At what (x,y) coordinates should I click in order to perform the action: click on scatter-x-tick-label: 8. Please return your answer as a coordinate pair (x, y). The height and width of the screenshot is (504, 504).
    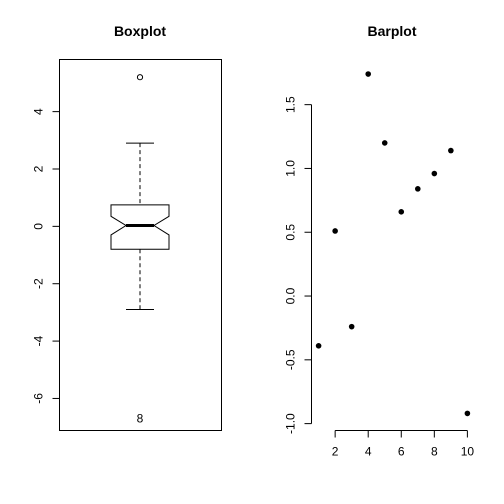
    Looking at the image, I should click on (434, 452).